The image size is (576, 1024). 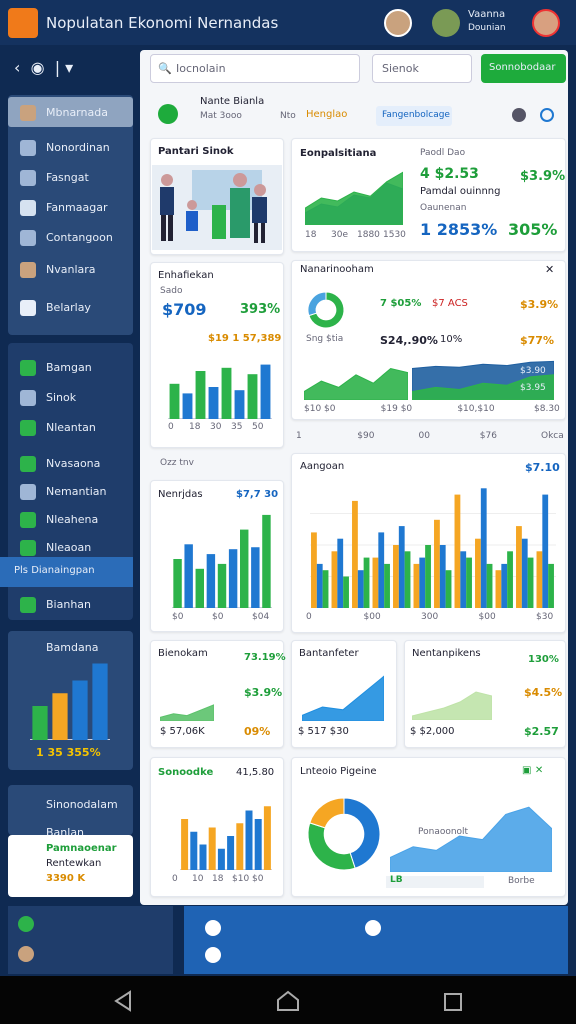 What do you see at coordinates (311, 235) in the screenshot?
I see `x-tick-label: 18` at bounding box center [311, 235].